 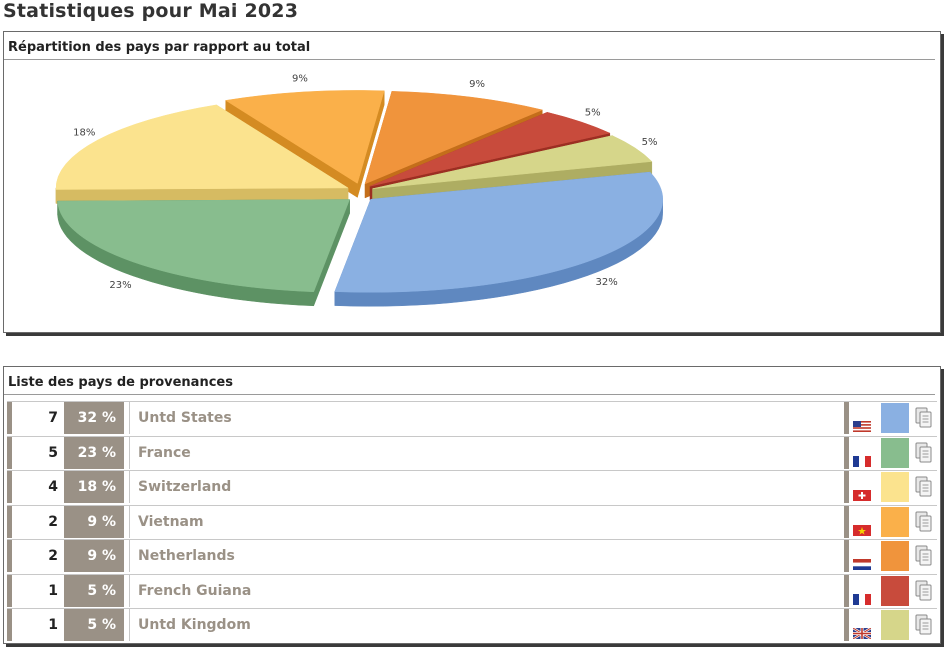 I want to click on country-row-2: 5 23 % France, so click(x=472, y=452).